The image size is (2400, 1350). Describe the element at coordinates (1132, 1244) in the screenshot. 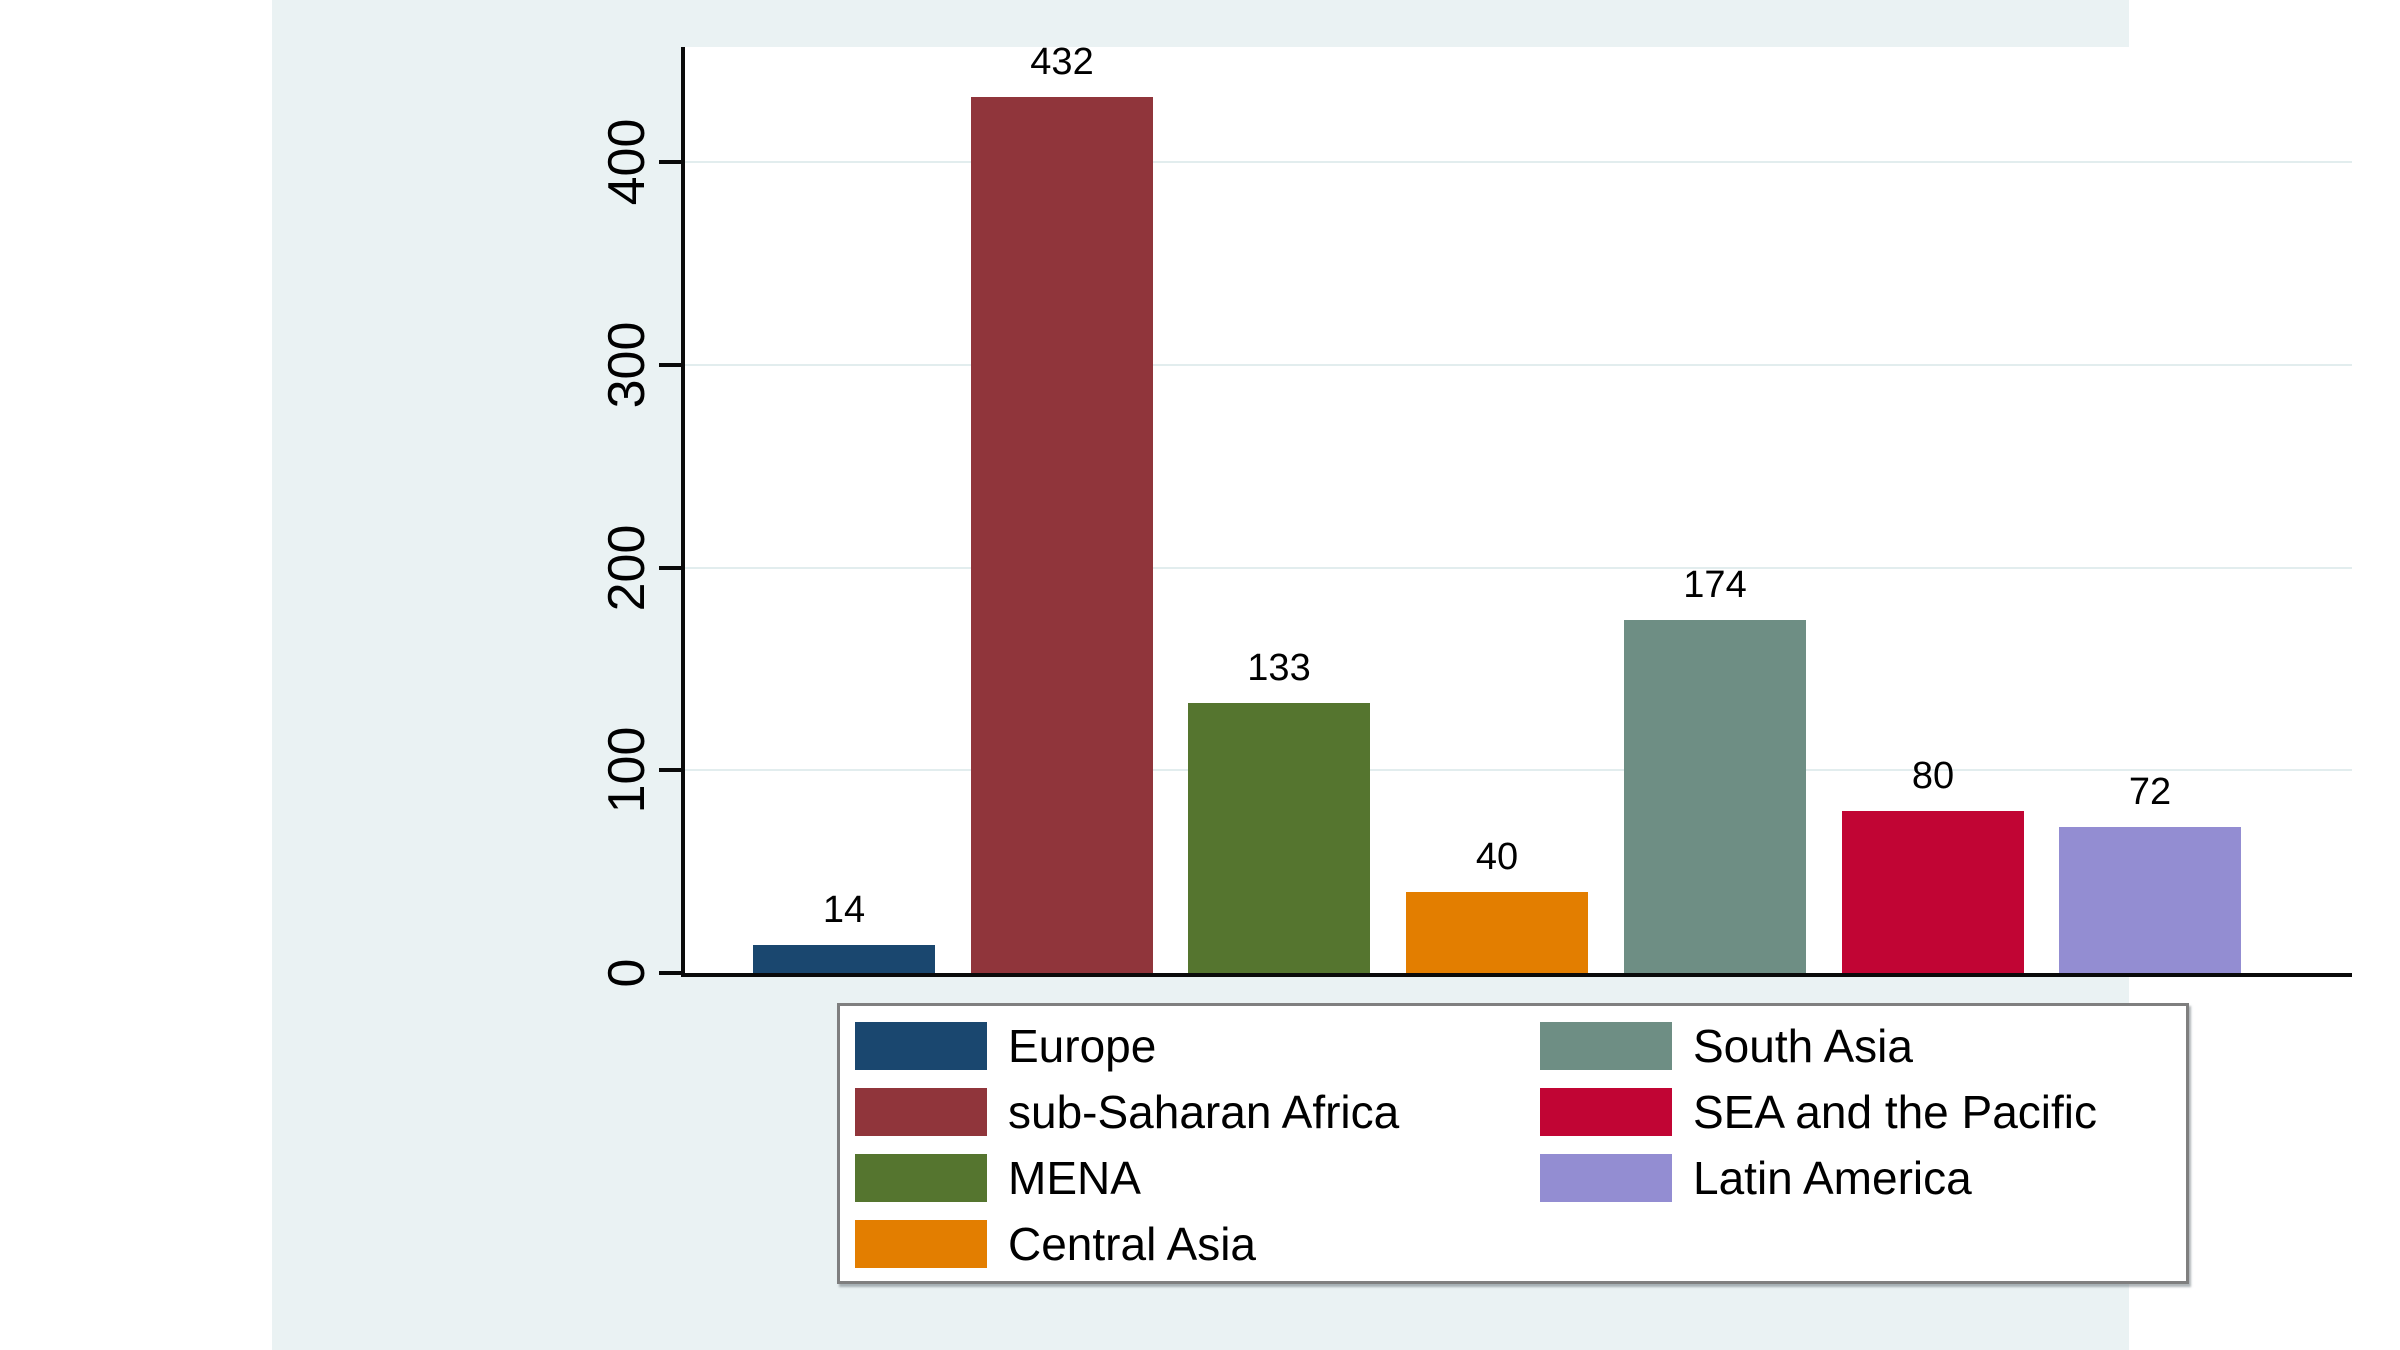

I see `legend-label: Central Asia` at that location.